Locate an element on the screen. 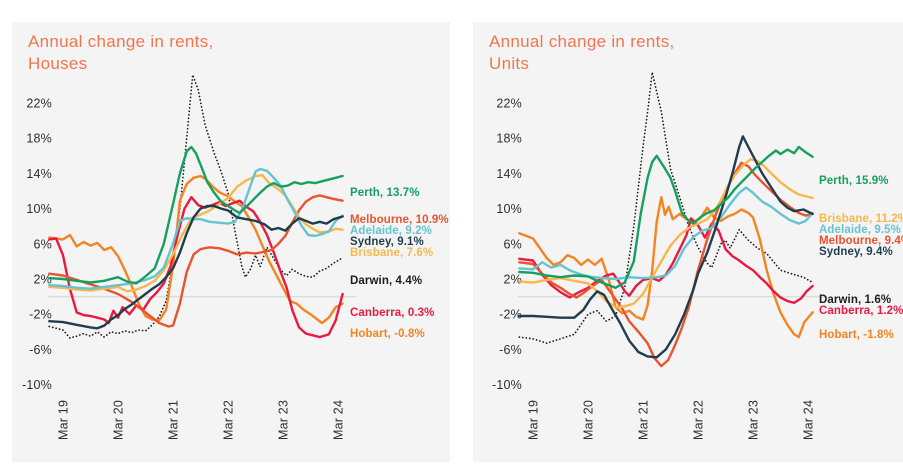 This screenshot has width=903, height=468. legend-label-perth: Perth, 13.7% is located at coordinates (385, 193).